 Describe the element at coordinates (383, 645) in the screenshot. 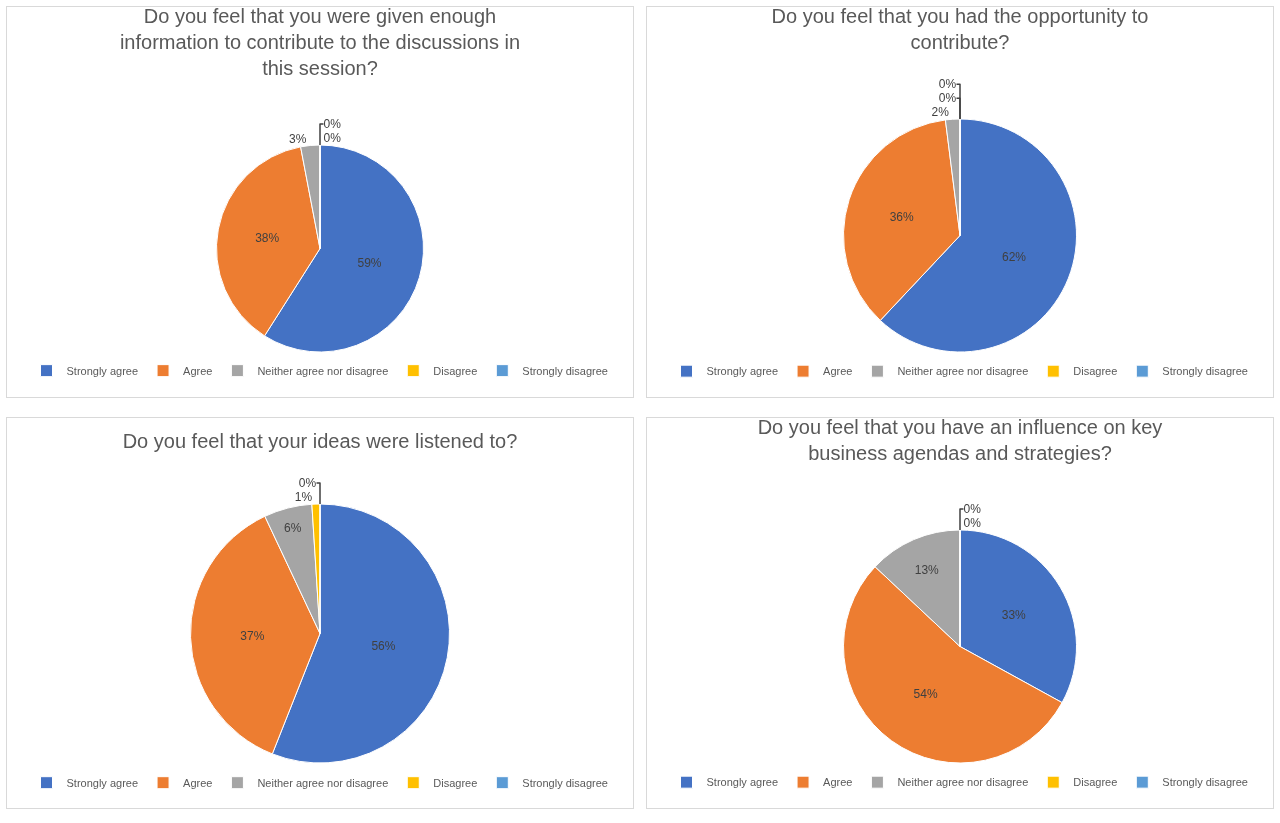

I see `data-label: 56%` at that location.